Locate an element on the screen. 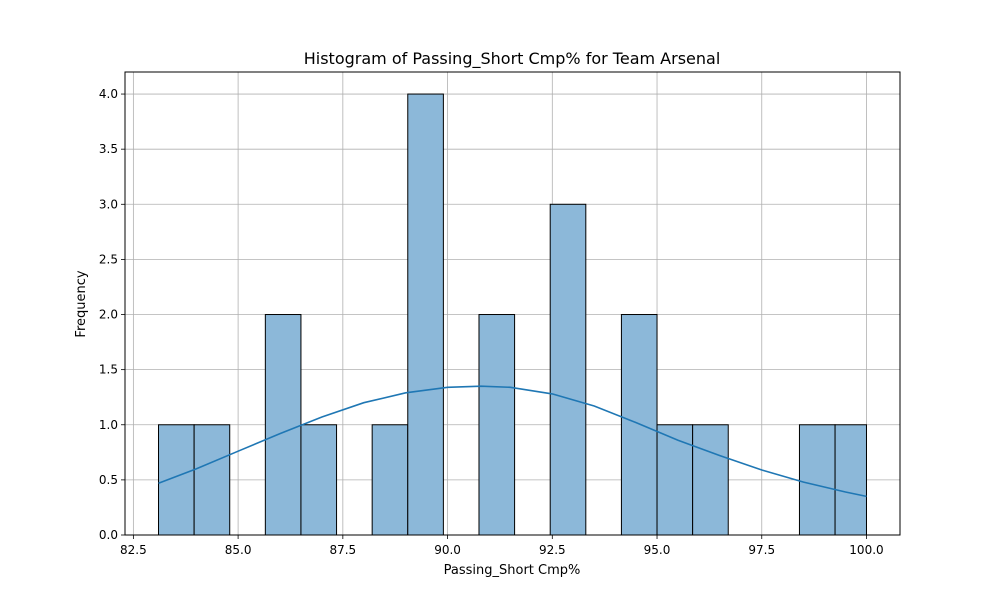 Image resolution: width=1000 pixels, height=600 pixels. x-tick-label: 100.0 is located at coordinates (866, 550).